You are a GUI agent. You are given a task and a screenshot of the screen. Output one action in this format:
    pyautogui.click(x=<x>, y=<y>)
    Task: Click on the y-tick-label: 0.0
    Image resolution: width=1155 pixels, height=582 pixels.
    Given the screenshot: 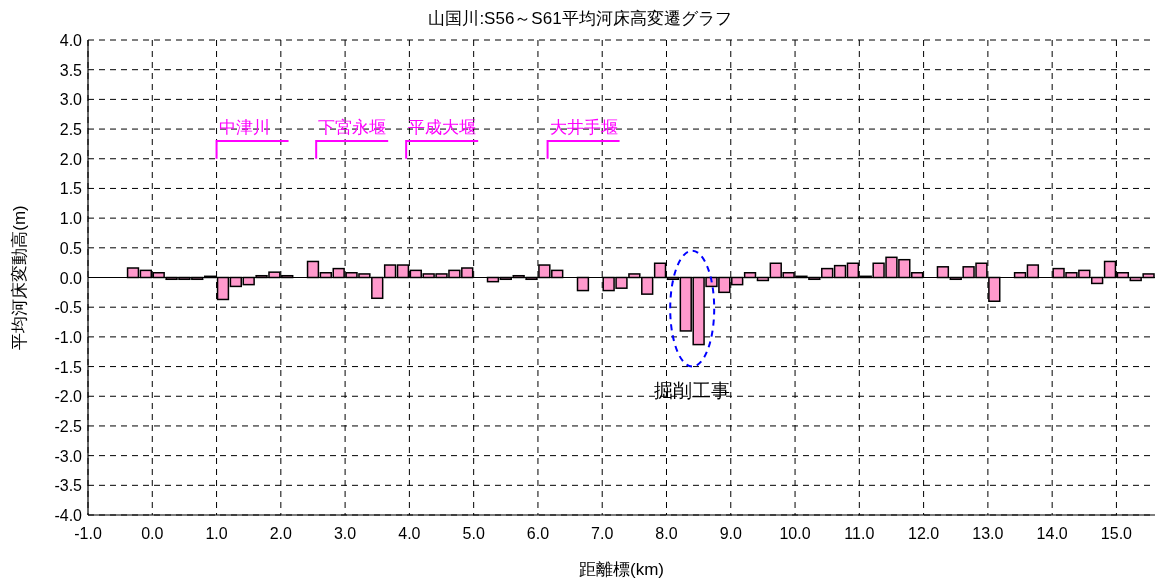 What is the action you would take?
    pyautogui.click(x=71, y=278)
    